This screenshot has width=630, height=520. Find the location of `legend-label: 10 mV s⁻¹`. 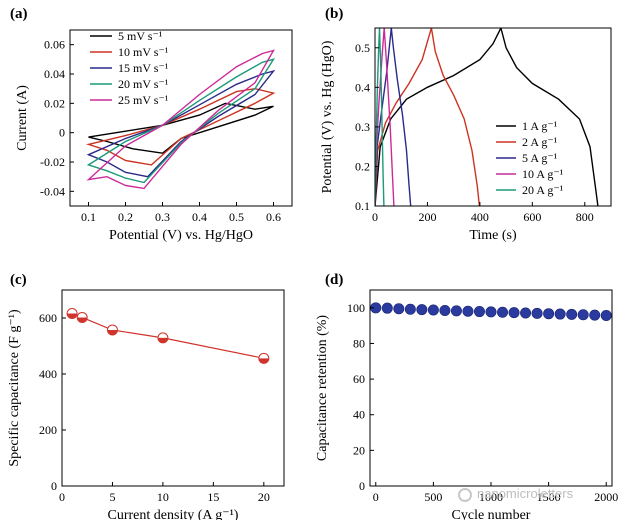

legend-label: 10 mV s⁻¹ is located at coordinates (143, 52).